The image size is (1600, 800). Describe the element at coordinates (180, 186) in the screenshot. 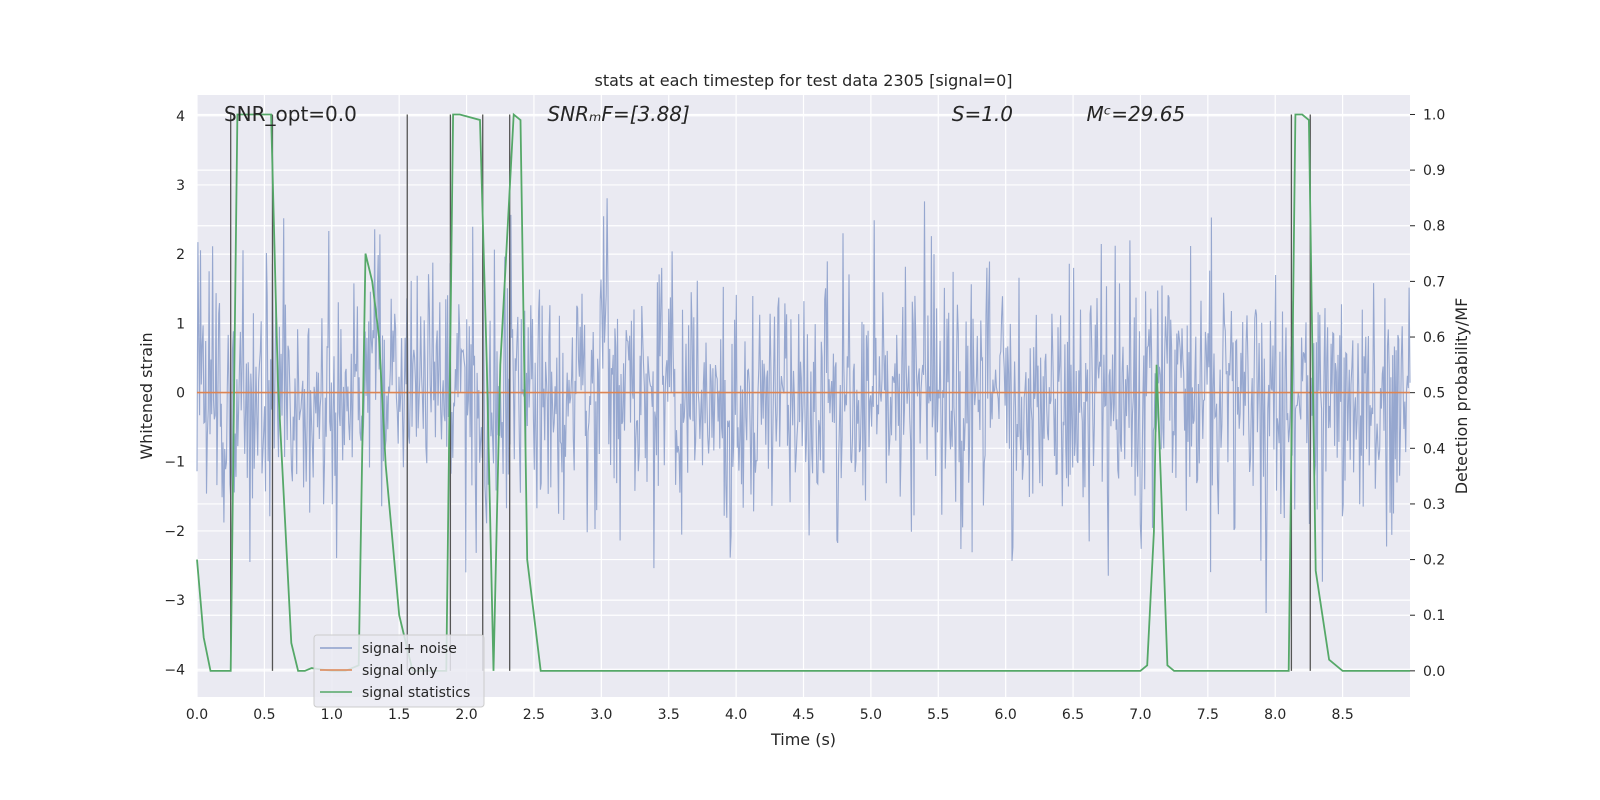

I see `y-tick-label: 3` at that location.